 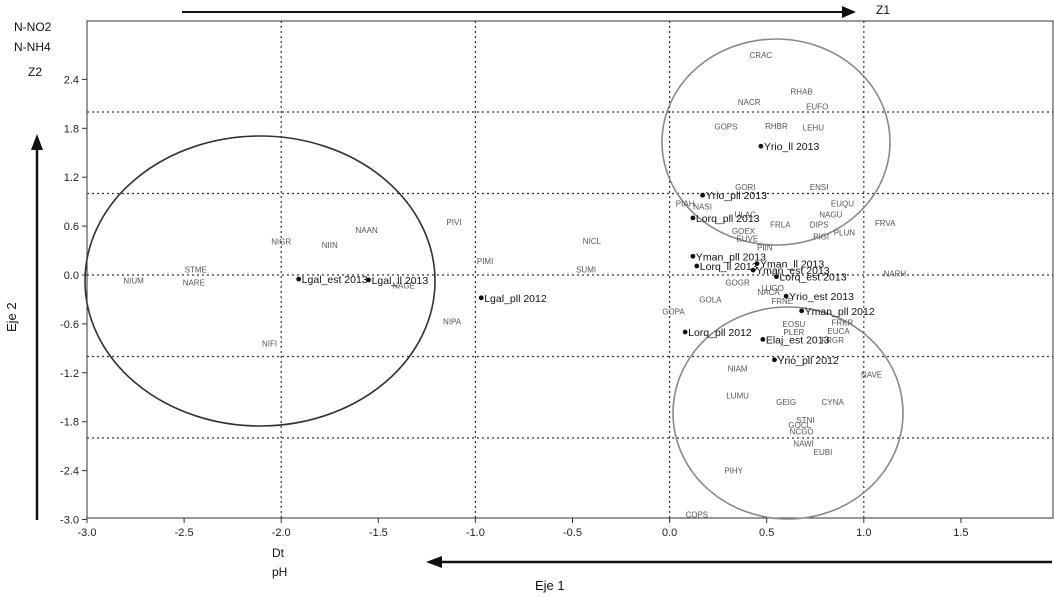 What do you see at coordinates (87, 533) in the screenshot?
I see `x-tick-label: -3.0` at bounding box center [87, 533].